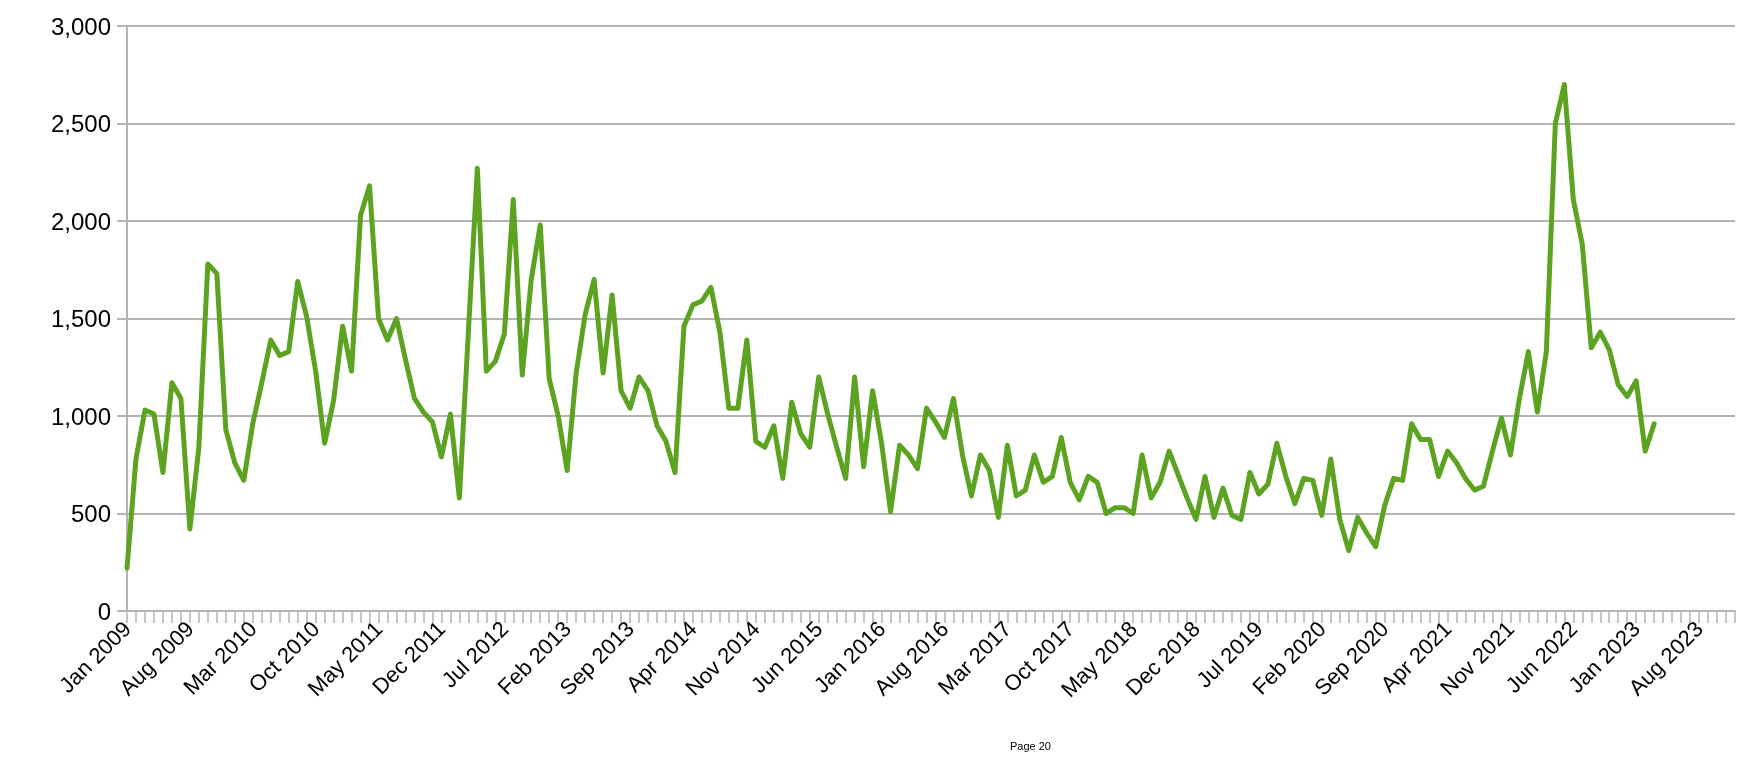 The width and height of the screenshot is (1743, 757). Describe the element at coordinates (80, 416) in the screenshot. I see `y-tick-label: 1,000` at that location.